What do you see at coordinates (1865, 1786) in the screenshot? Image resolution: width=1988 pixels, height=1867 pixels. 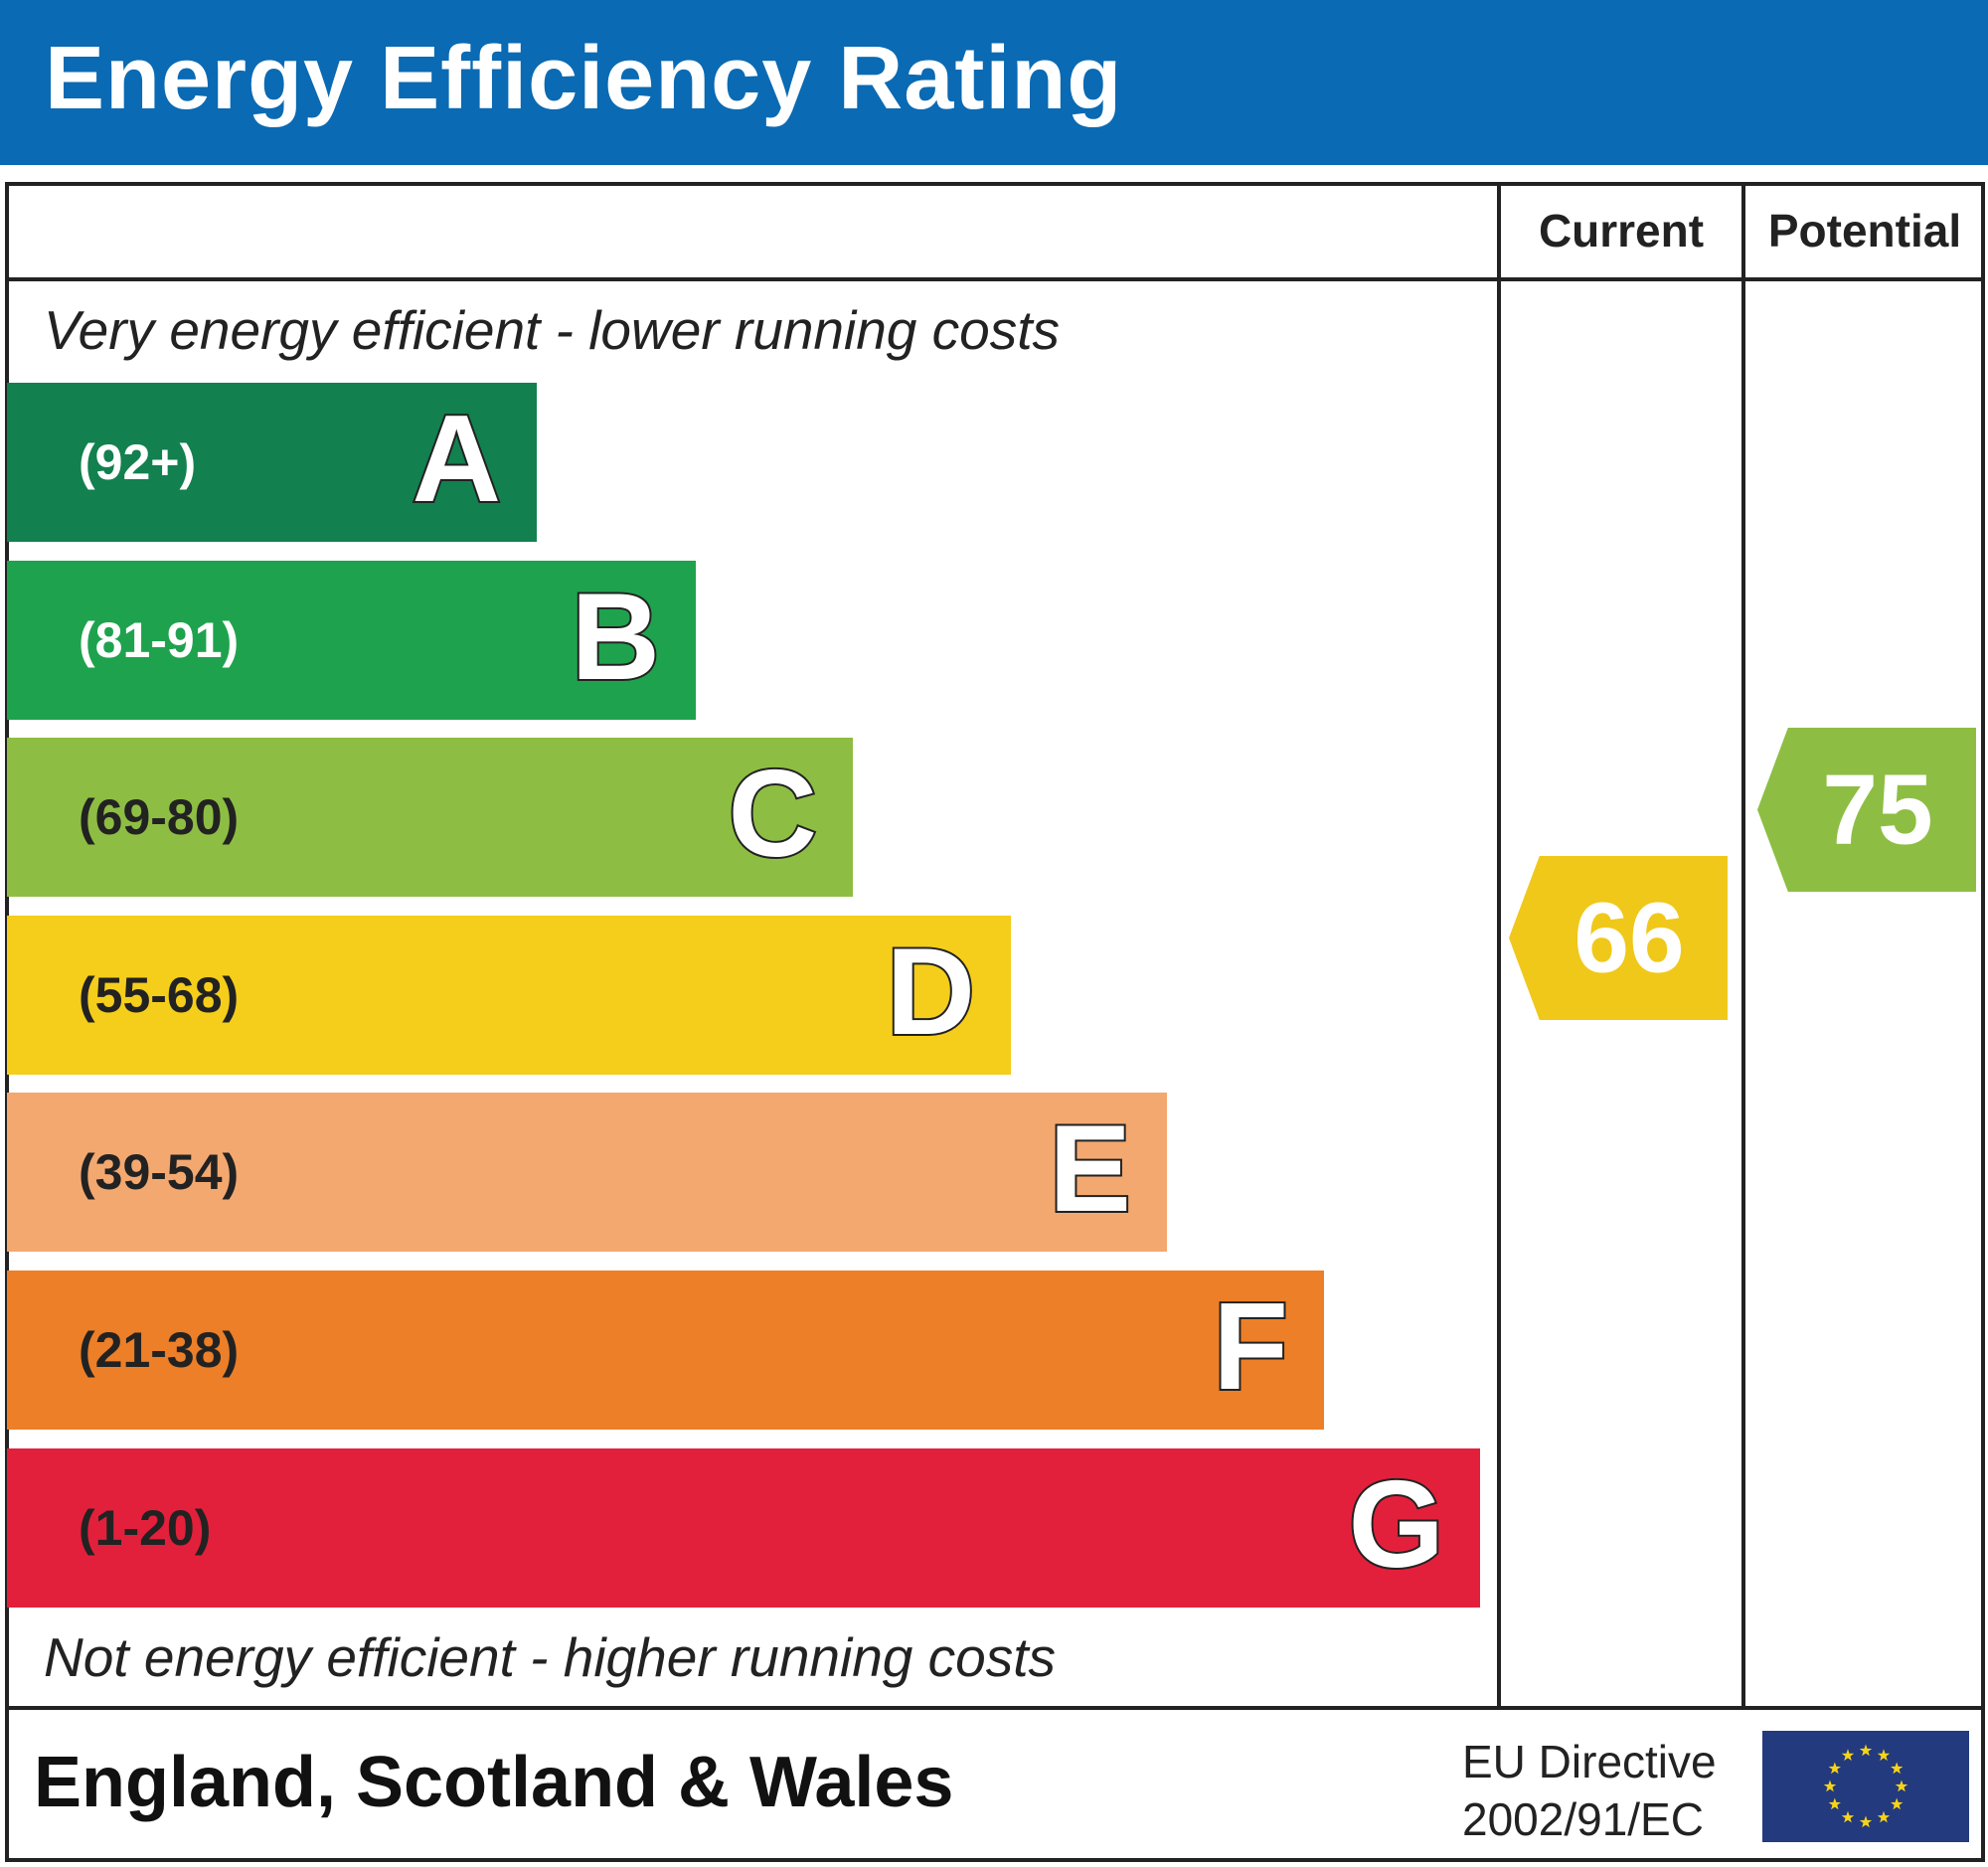 I see `eu-flag-icon` at bounding box center [1865, 1786].